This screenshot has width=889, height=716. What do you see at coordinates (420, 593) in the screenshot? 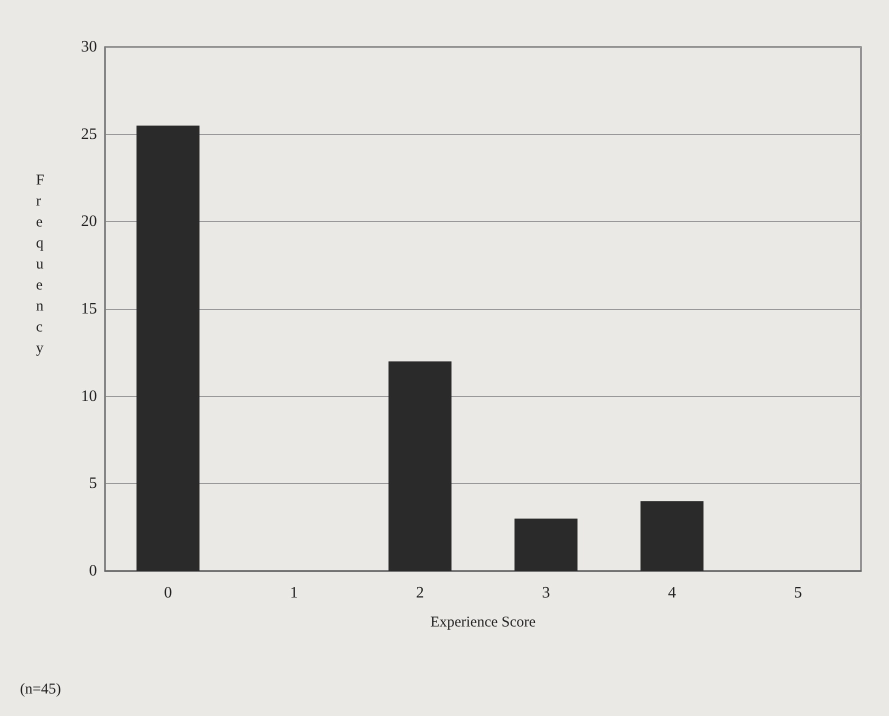
I see `x-tick-label: 2` at bounding box center [420, 593].